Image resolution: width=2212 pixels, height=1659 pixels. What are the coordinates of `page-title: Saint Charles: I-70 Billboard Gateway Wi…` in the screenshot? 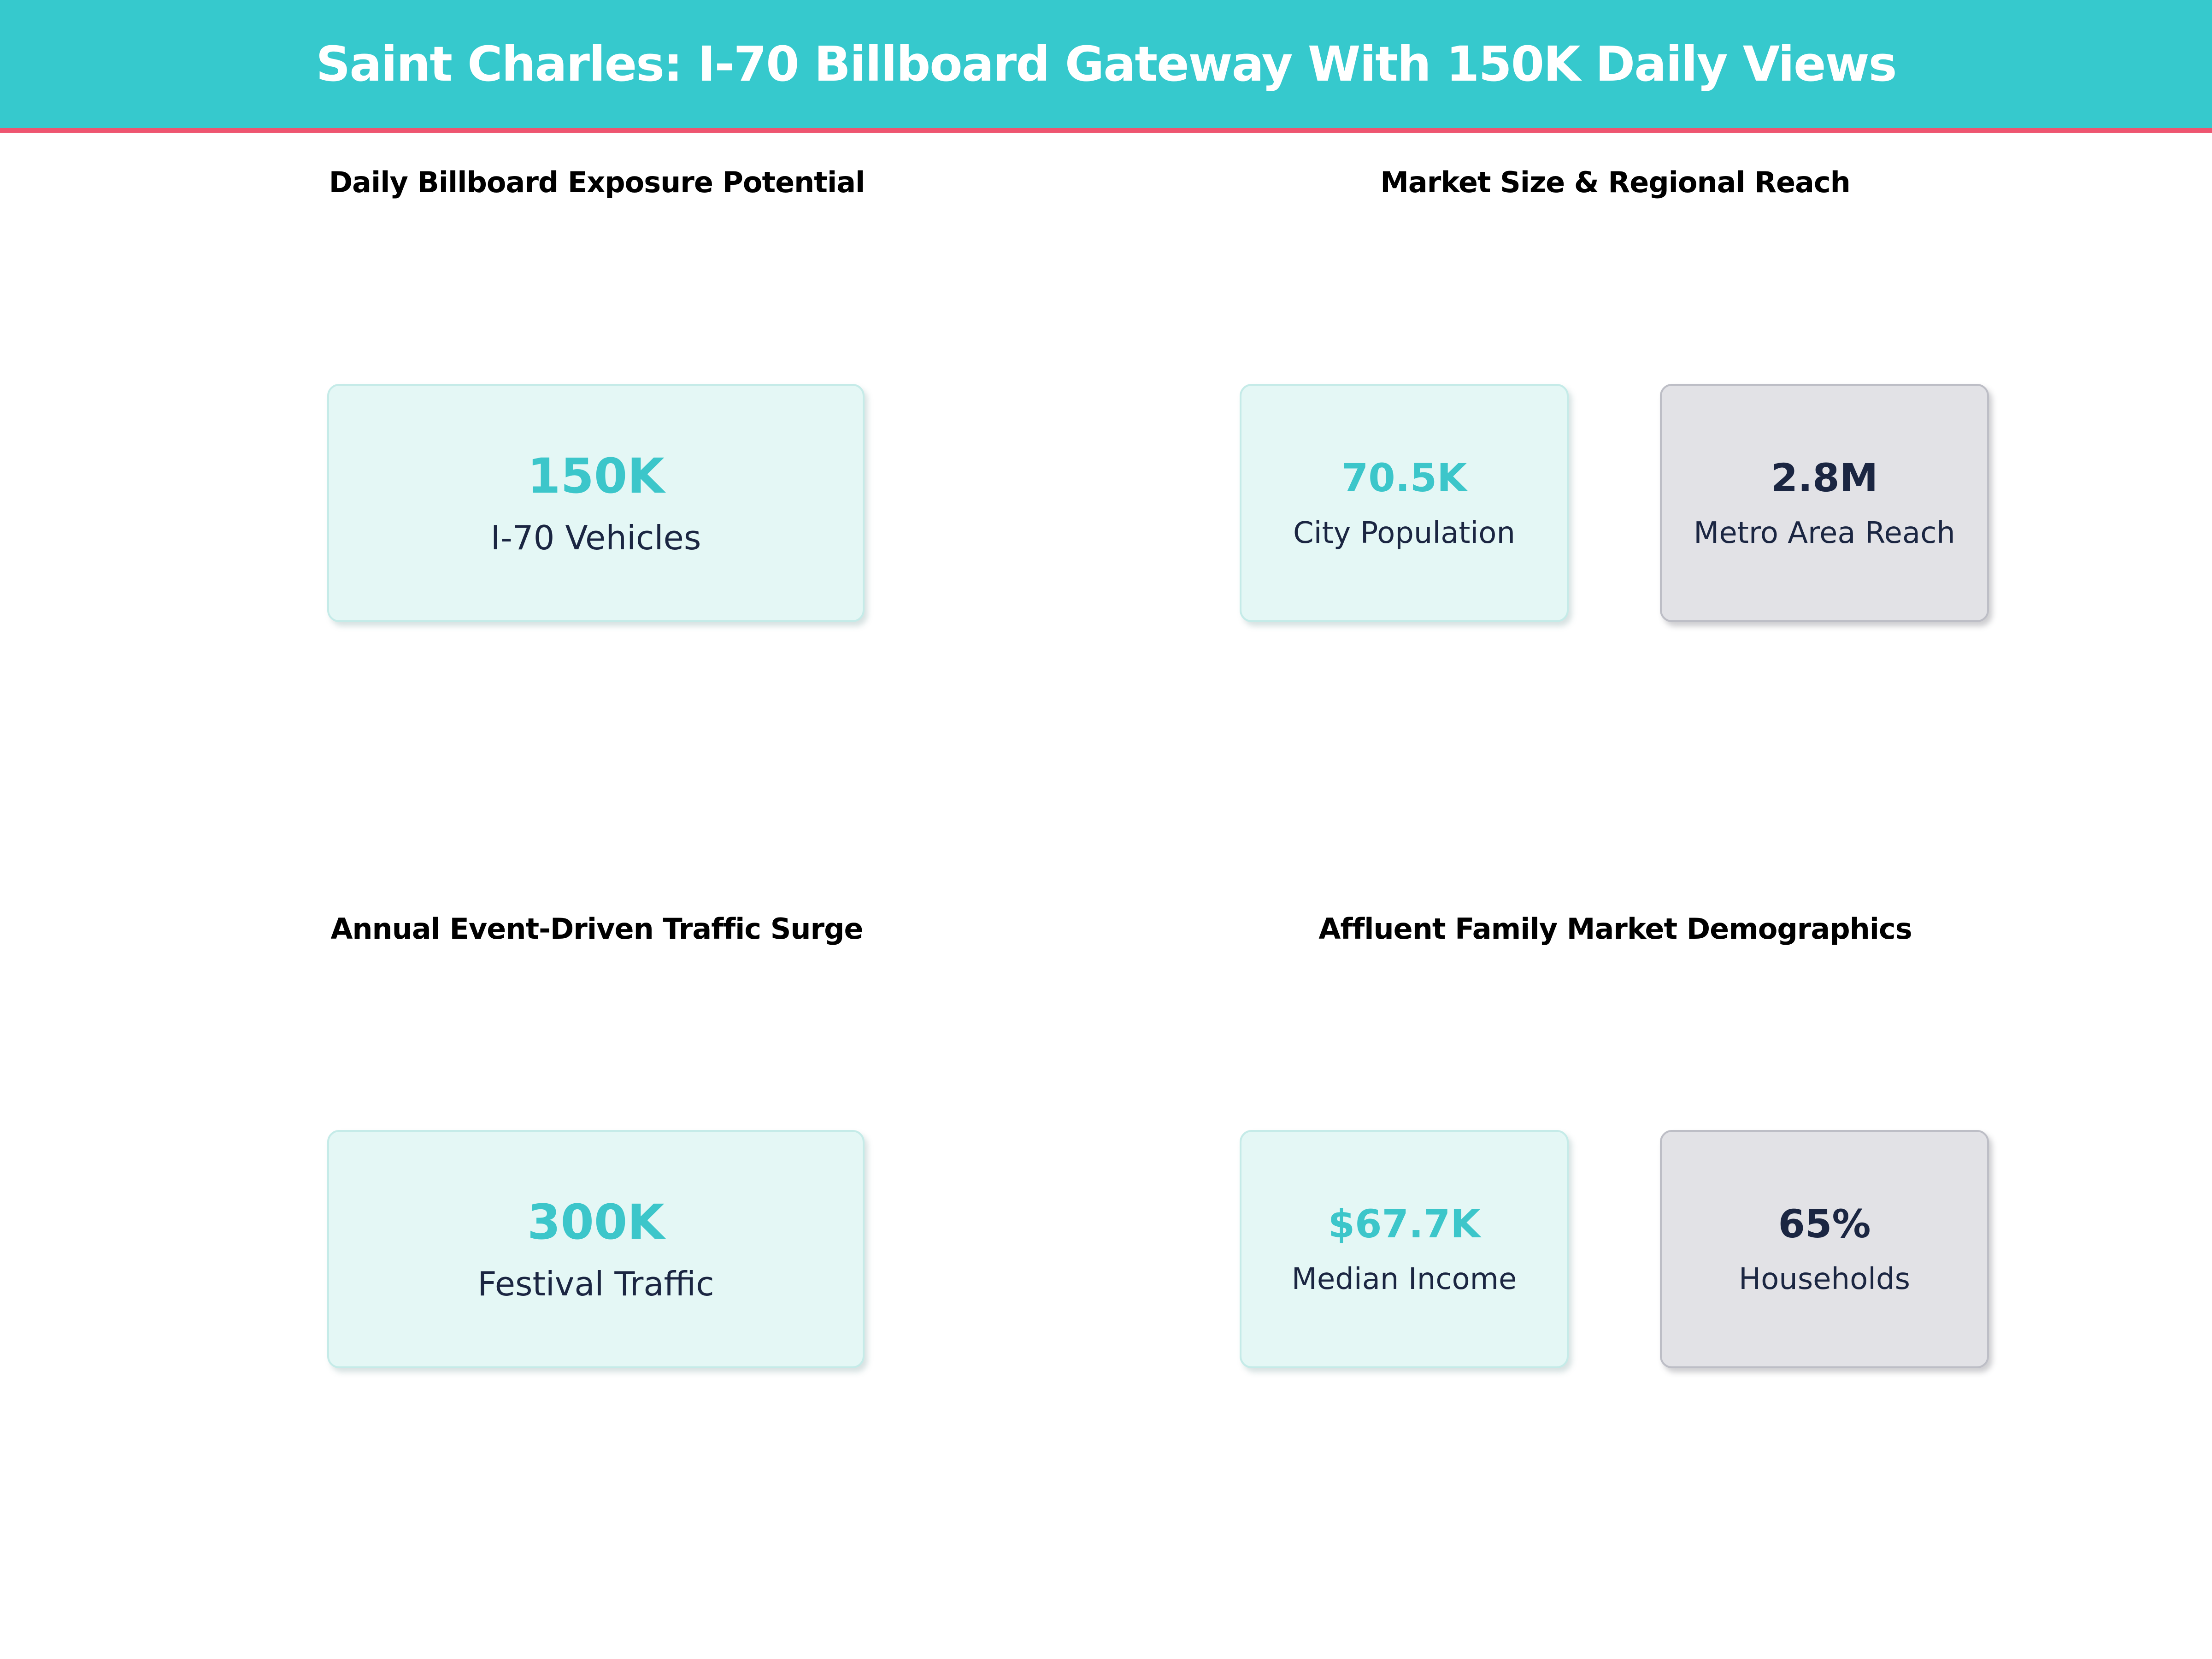 It's located at (1106, 64).